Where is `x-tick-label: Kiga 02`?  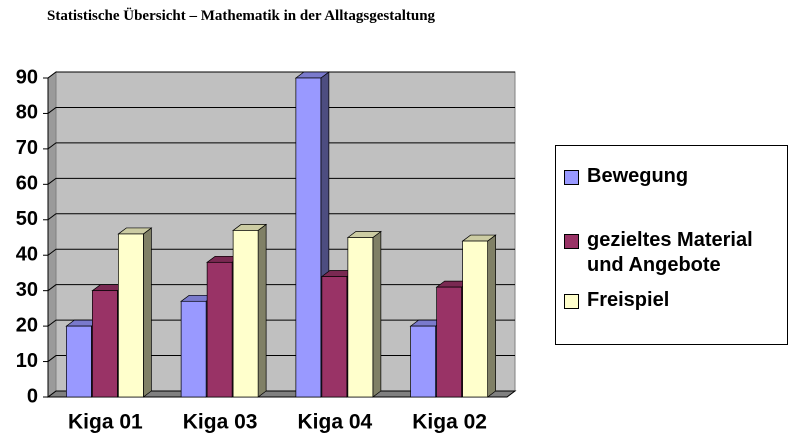
x-tick-label: Kiga 02 is located at coordinates (449, 422).